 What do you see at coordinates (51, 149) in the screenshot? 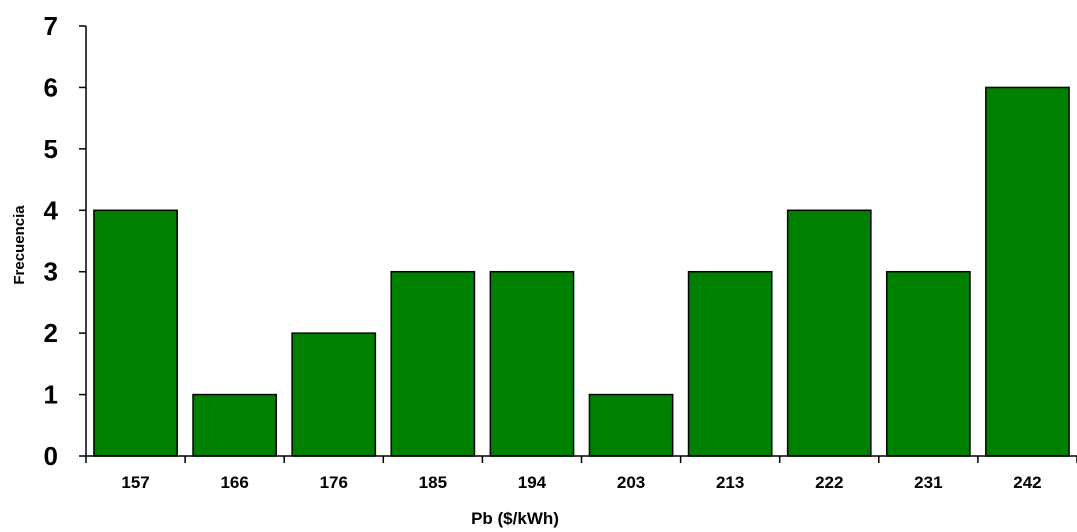
I see `y-tick-label-5: 5` at bounding box center [51, 149].